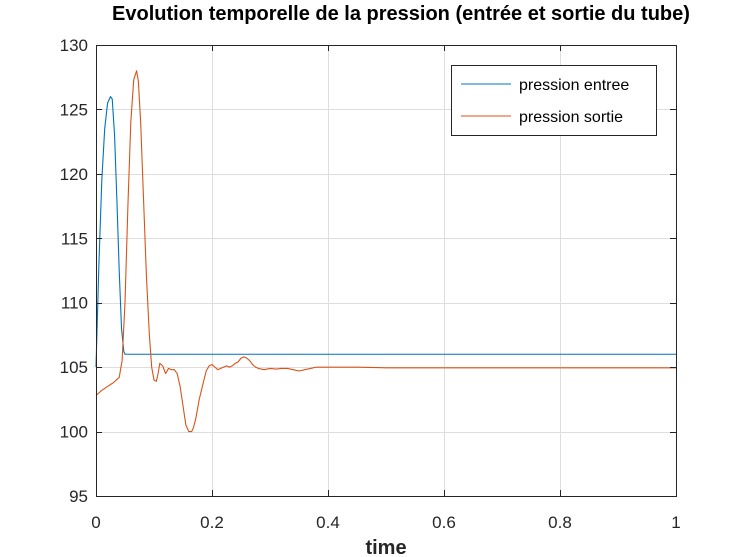 The height and width of the screenshot is (557, 746). Describe the element at coordinates (212, 522) in the screenshot. I see `x-tick-label: 0.2` at that location.